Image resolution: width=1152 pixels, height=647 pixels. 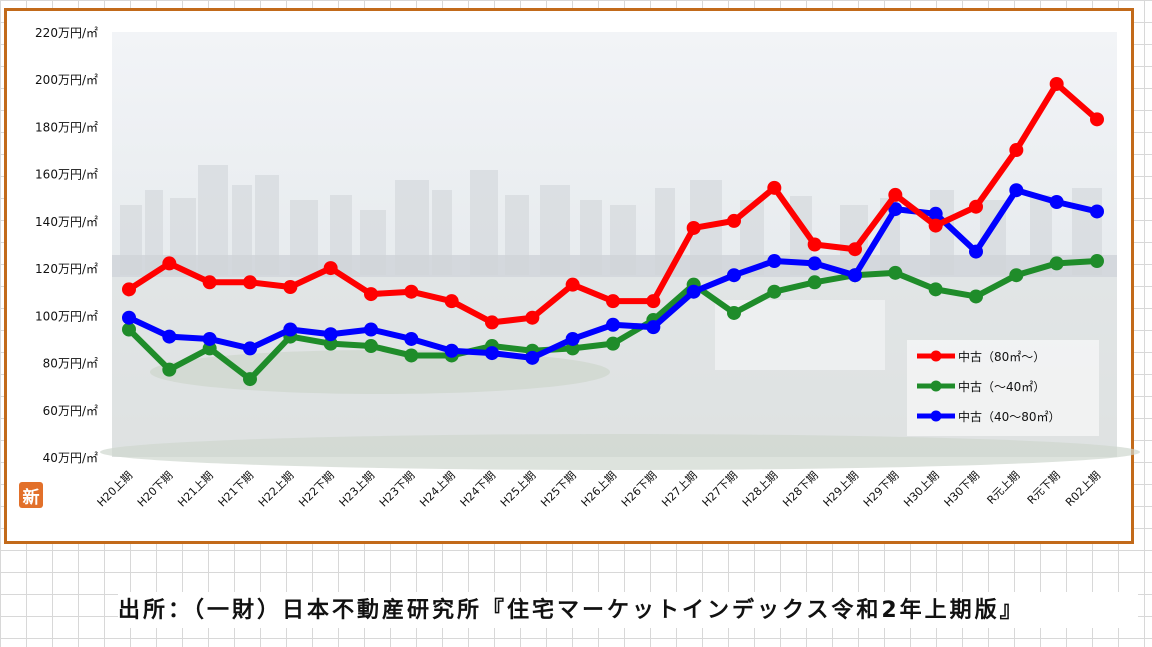 I want to click on x-tick-label: H23下期, so click(x=397, y=489).